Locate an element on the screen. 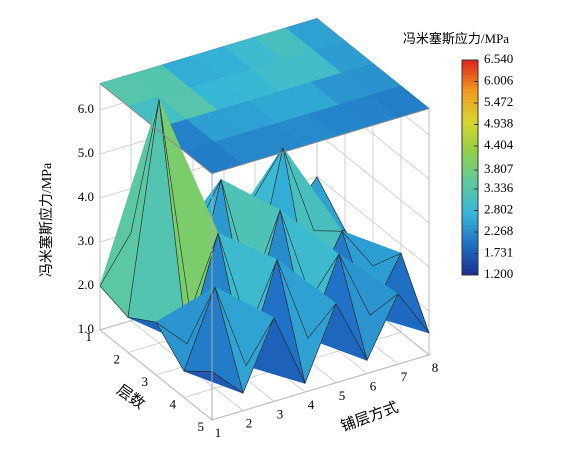  z-tick-label: 4.0 is located at coordinates (86, 196).